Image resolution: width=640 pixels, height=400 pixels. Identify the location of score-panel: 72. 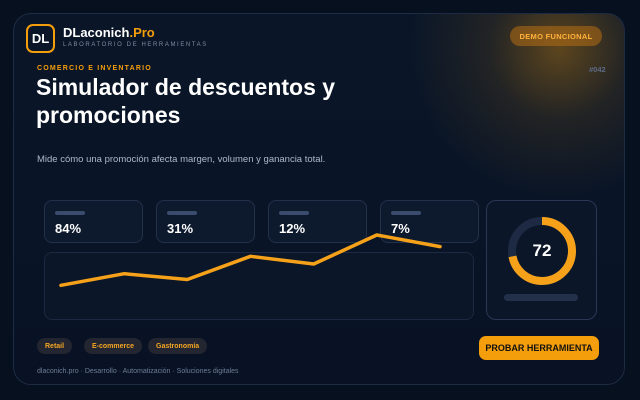
(541, 260).